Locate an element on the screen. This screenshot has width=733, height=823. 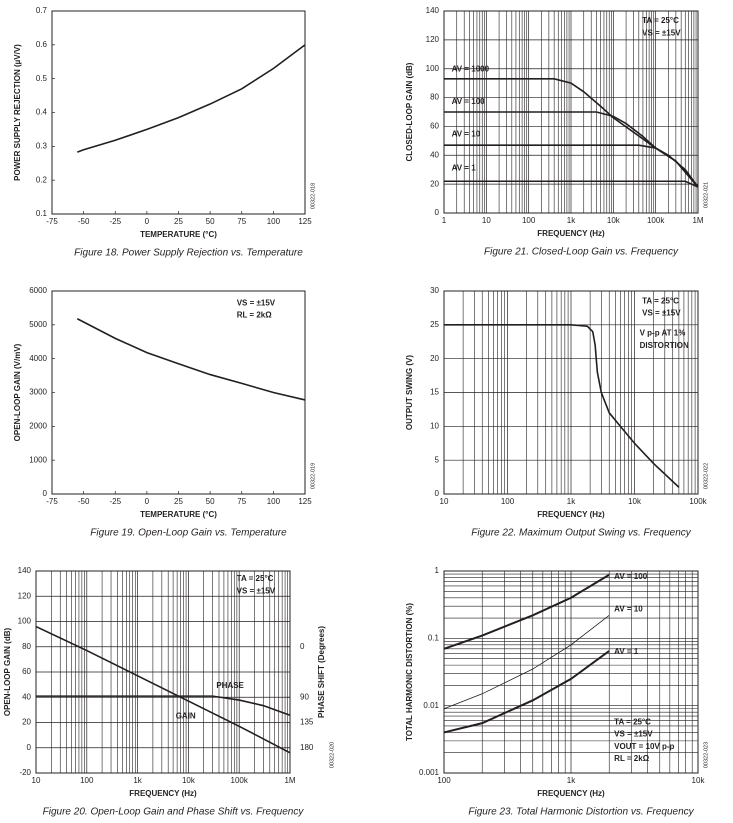
x-tick-label: -25 is located at coordinates (115, 501).